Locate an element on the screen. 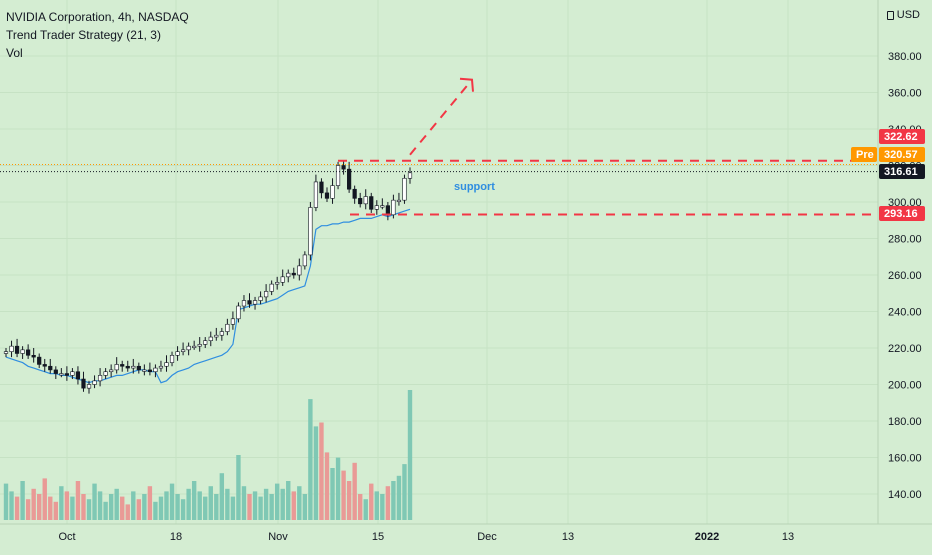 The image size is (932, 555). price-tick-label: 240.00 is located at coordinates (905, 313).